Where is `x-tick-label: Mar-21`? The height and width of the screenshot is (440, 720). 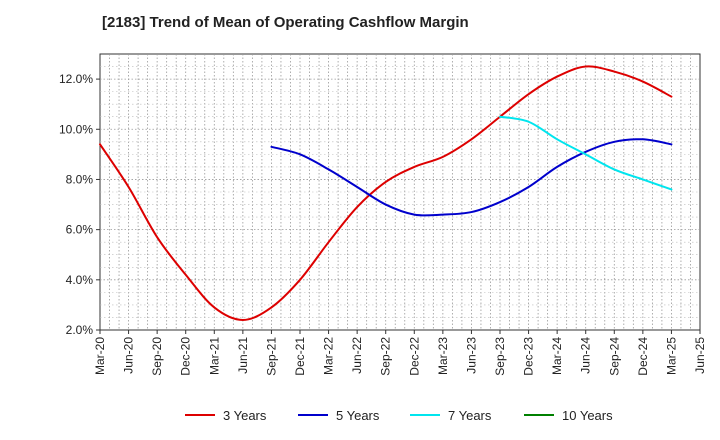 x-tick-label: Mar-21 is located at coordinates (214, 356).